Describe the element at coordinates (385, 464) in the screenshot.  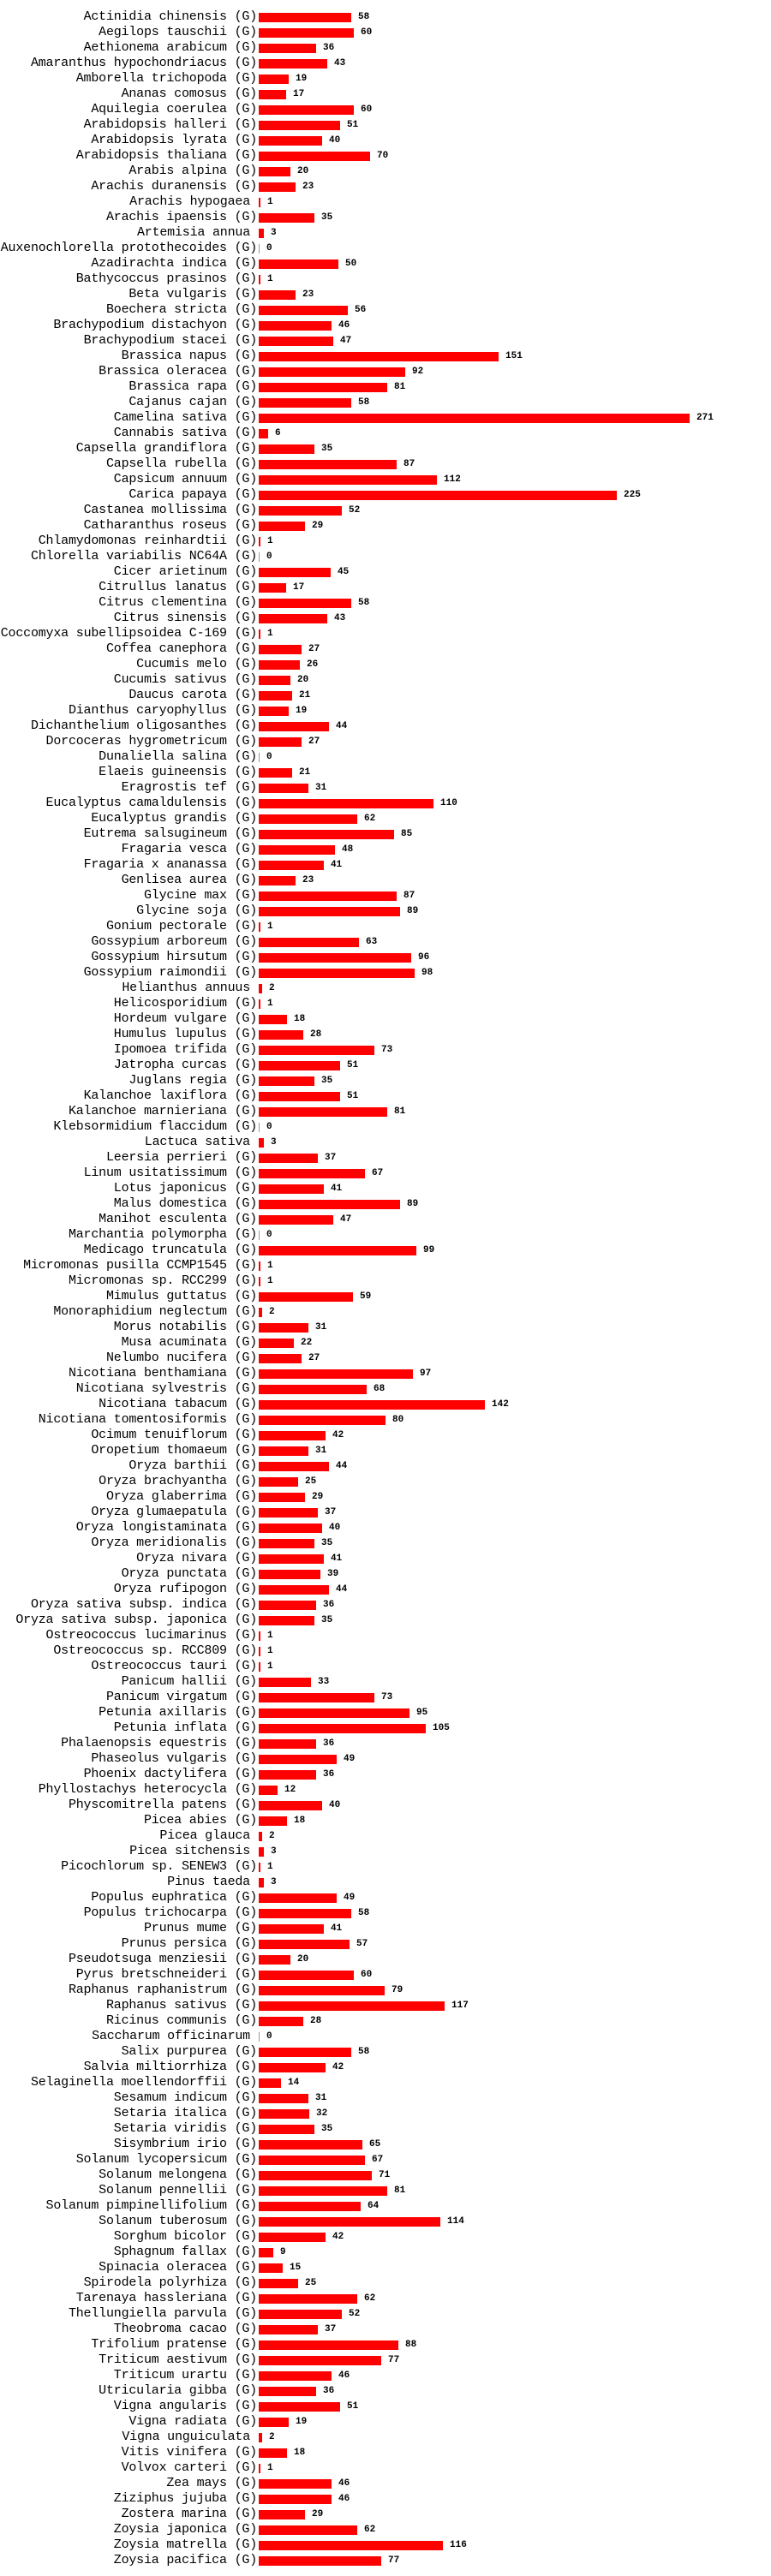
I see `bar-row: Capsella rubella (G) 87` at that location.